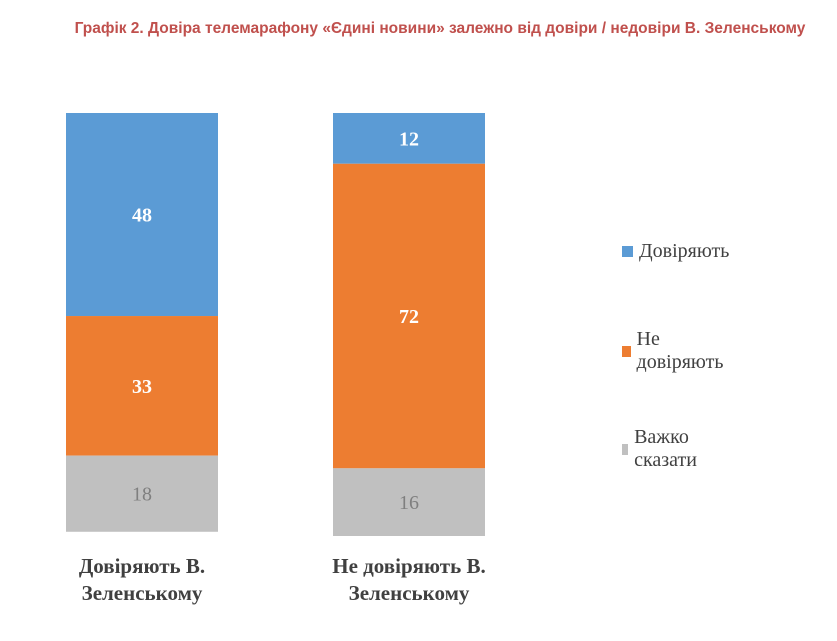 This screenshot has width=837, height=641. Describe the element at coordinates (625, 449) in the screenshot. I see `legend-swatch-hard-to-say` at that location.